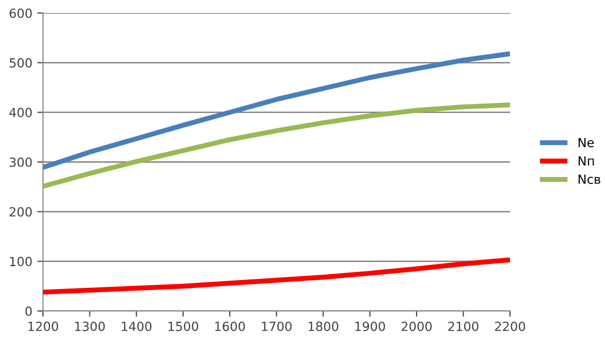 The width and height of the screenshot is (605, 340). I want to click on x-tick-label: 2000, so click(417, 327).